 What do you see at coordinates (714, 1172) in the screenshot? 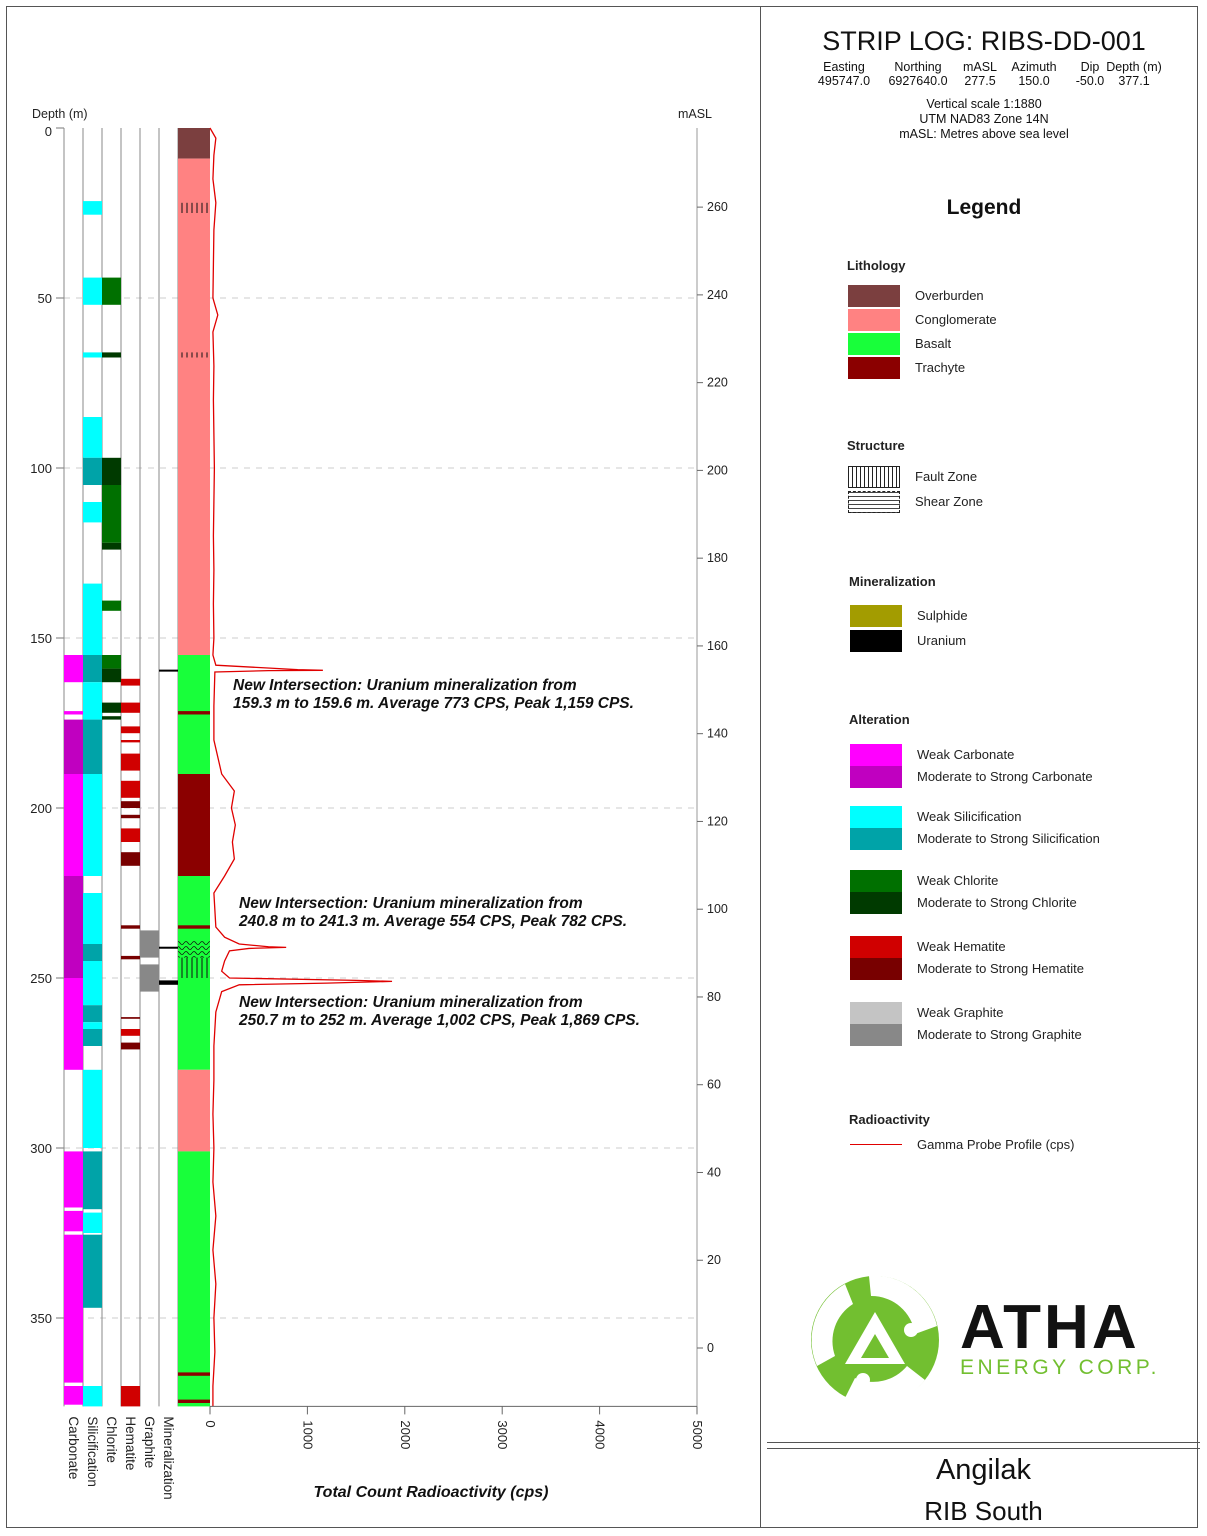
I see `masl-tick-label: 40` at bounding box center [714, 1172].